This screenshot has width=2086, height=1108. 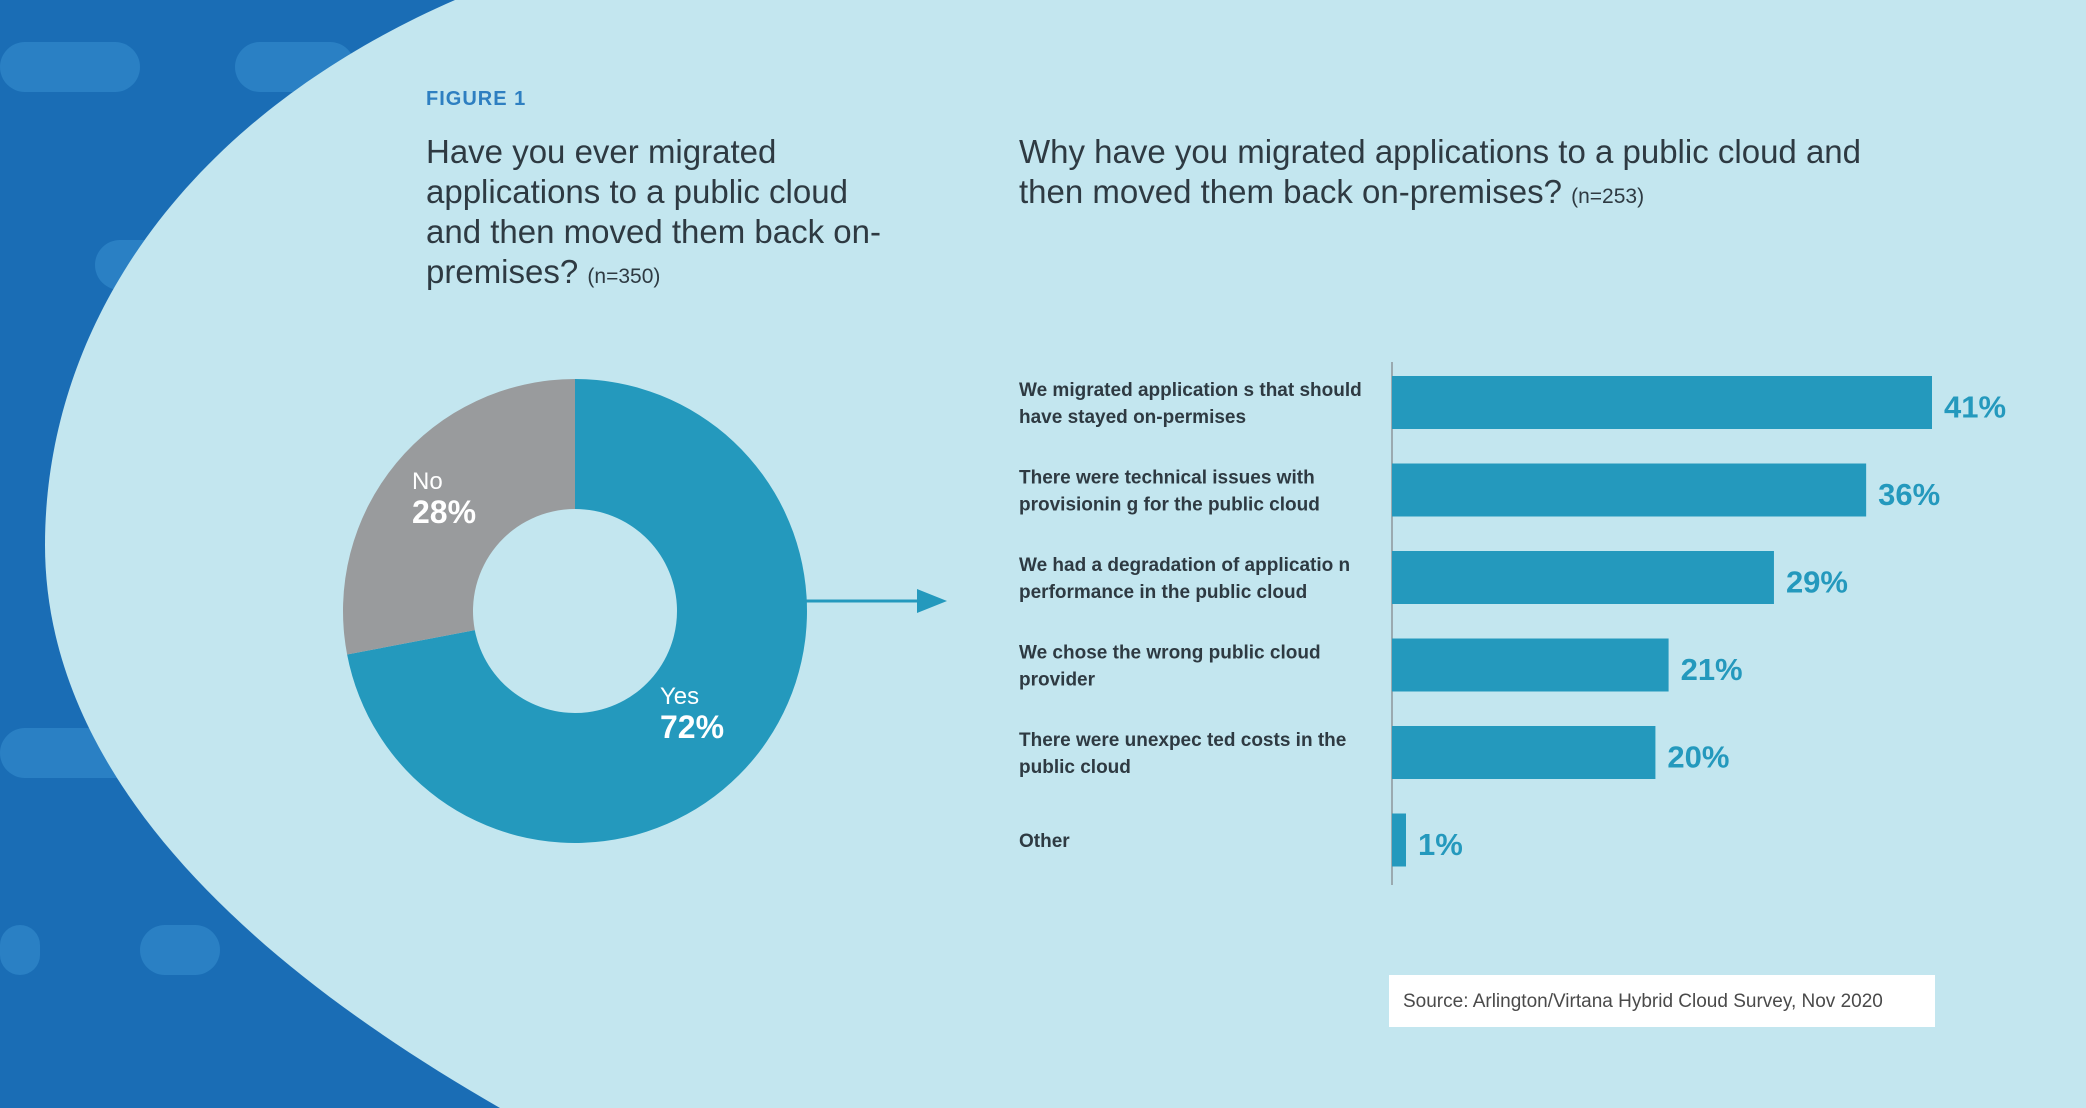 I want to click on slice-yes-value: 72%, so click(x=692, y=727).